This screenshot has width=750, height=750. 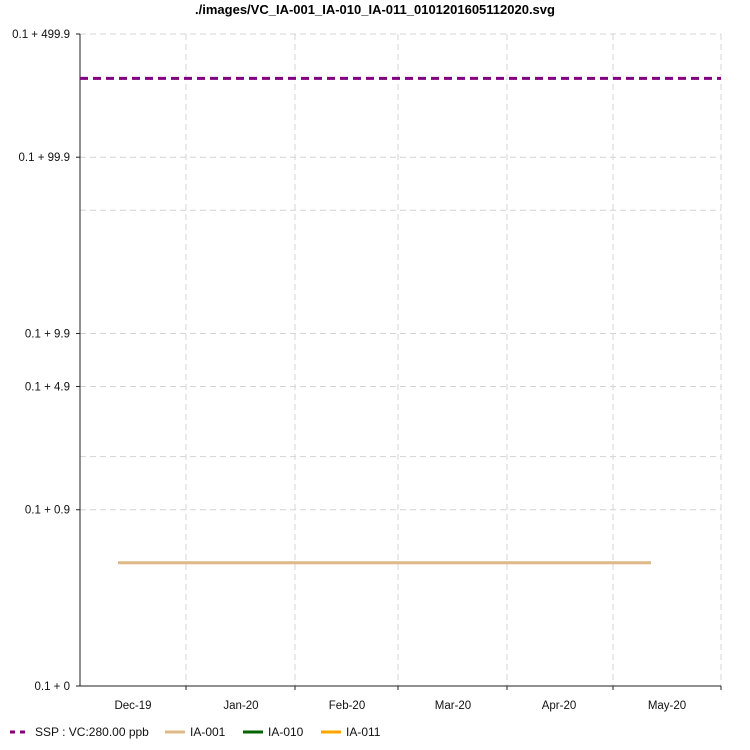 What do you see at coordinates (208, 732) in the screenshot?
I see `legend-label: IA-001` at bounding box center [208, 732].